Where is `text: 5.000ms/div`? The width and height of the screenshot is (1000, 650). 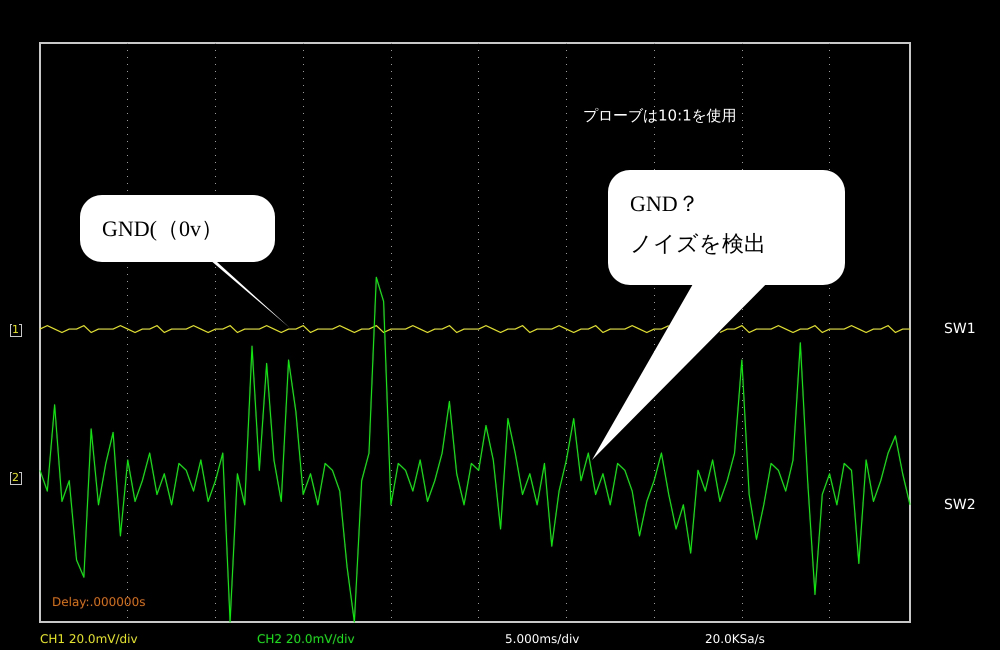 text: 5.000ms/div is located at coordinates (542, 639).